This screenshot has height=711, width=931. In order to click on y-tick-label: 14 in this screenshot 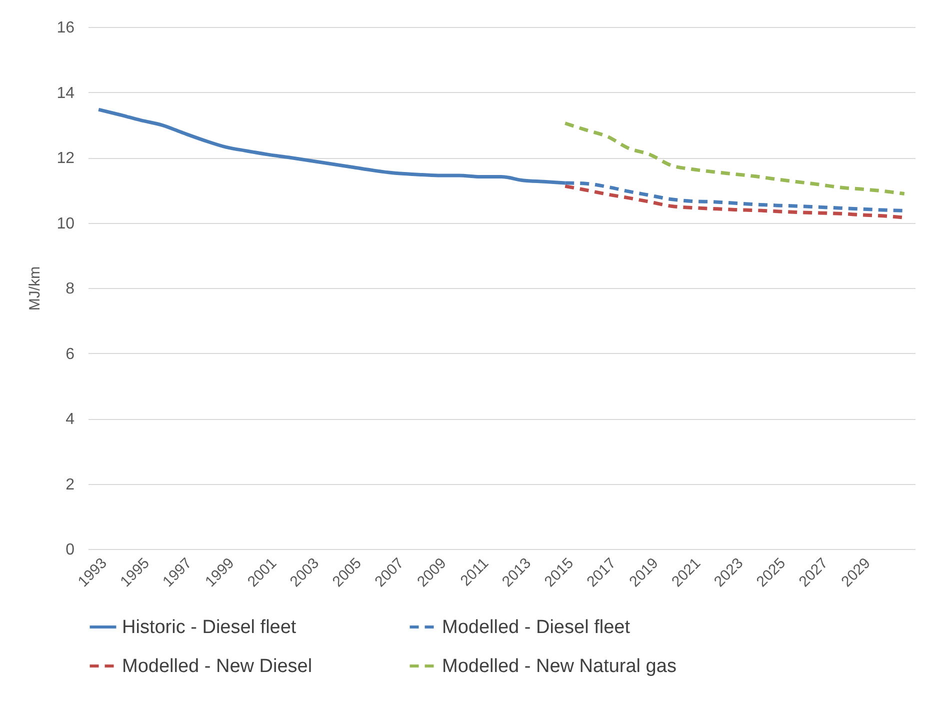, I will do `click(65, 93)`.